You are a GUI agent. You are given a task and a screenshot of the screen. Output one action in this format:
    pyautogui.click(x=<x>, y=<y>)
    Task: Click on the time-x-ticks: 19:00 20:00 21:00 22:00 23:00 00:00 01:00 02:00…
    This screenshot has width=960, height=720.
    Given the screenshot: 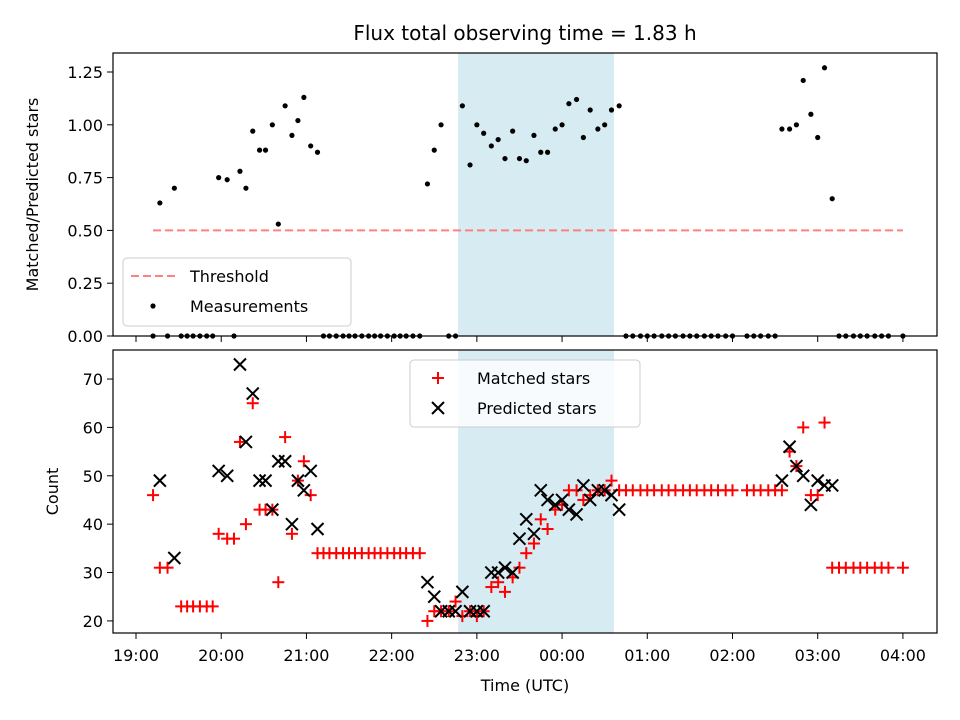 What is the action you would take?
    pyautogui.click(x=519, y=649)
    